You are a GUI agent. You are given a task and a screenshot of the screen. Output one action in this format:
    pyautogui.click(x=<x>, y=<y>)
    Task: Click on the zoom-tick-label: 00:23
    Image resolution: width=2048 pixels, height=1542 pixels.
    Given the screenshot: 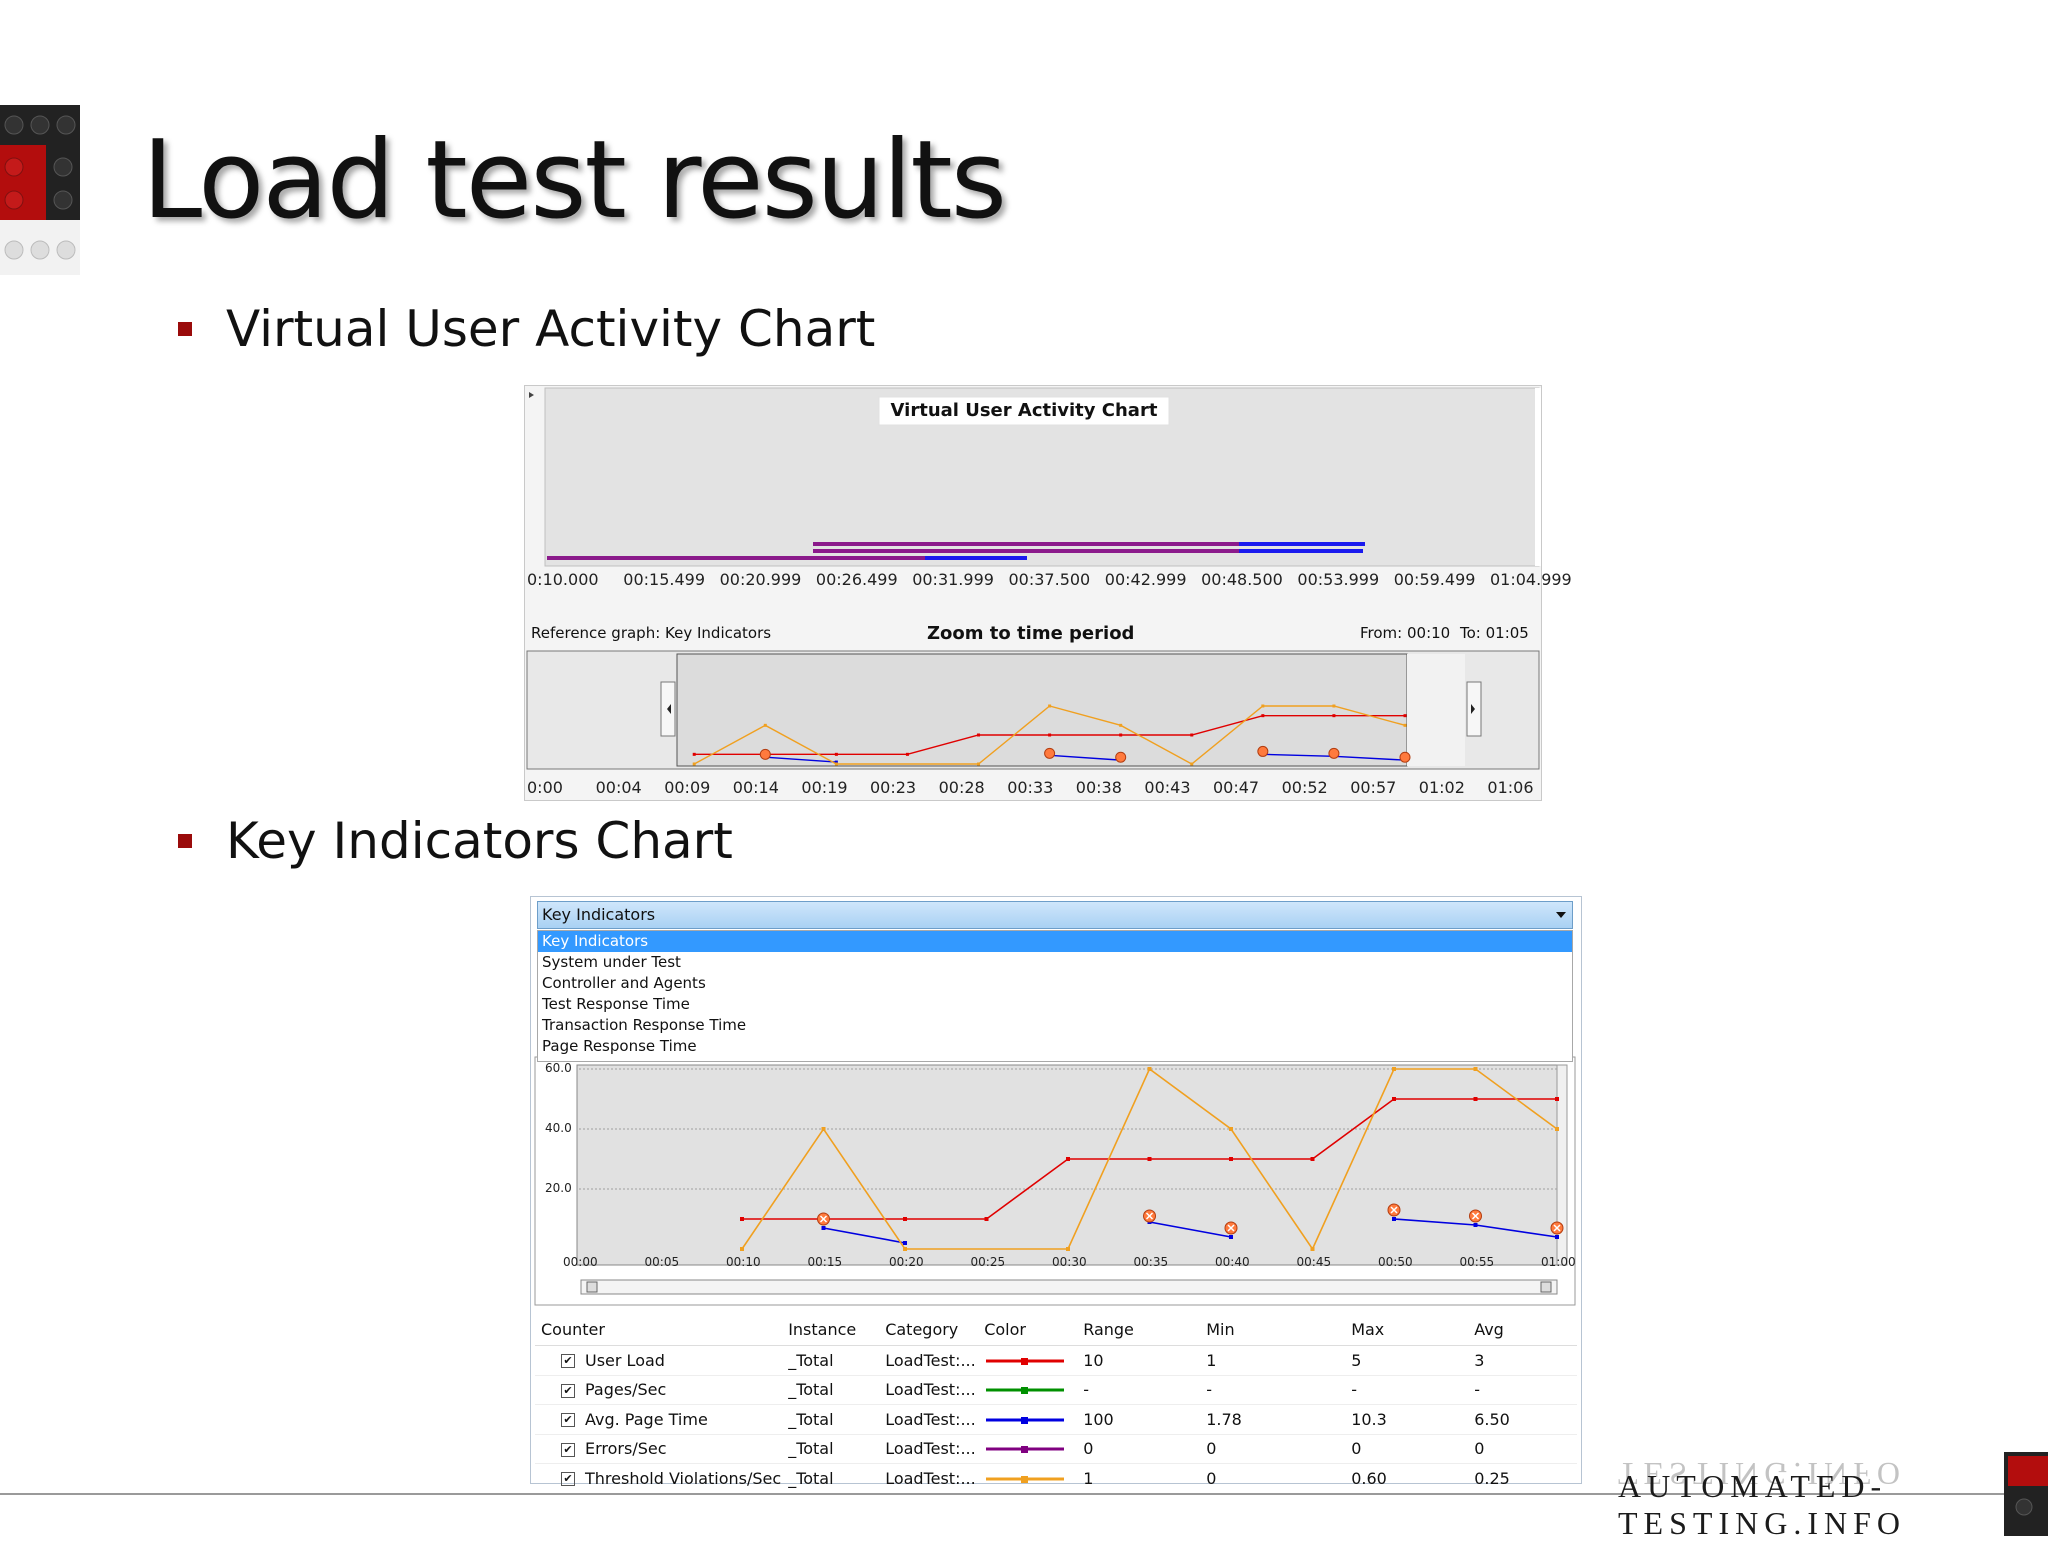 What is the action you would take?
    pyautogui.click(x=893, y=787)
    